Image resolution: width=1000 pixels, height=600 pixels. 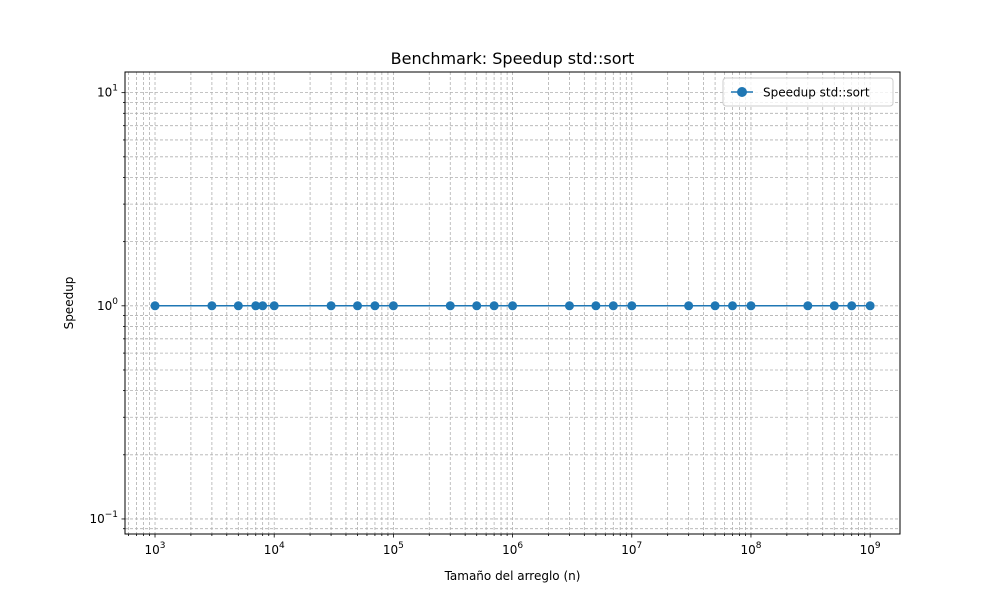 What do you see at coordinates (513, 58) in the screenshot?
I see `chart-title: Benchmark: Speedup std::sort` at bounding box center [513, 58].